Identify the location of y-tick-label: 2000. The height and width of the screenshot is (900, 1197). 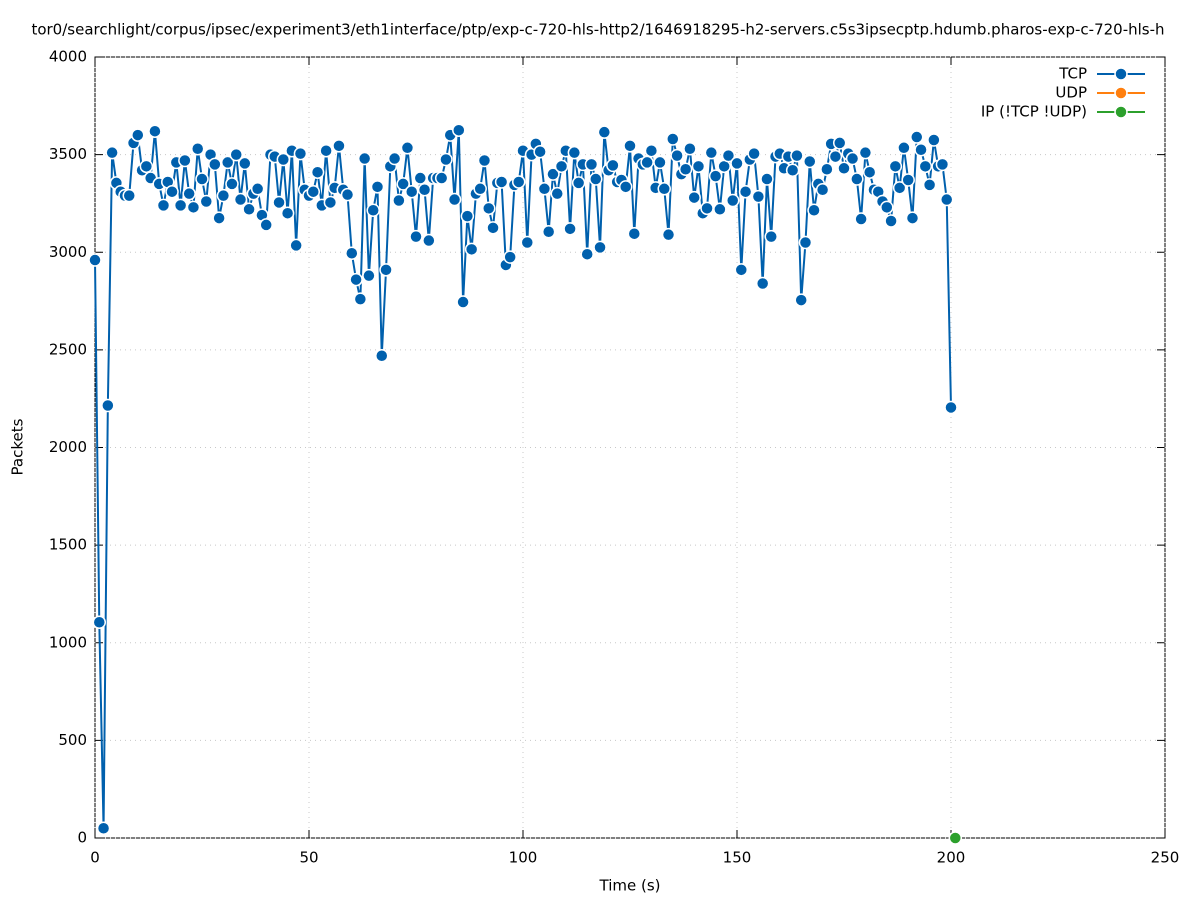
(68, 447).